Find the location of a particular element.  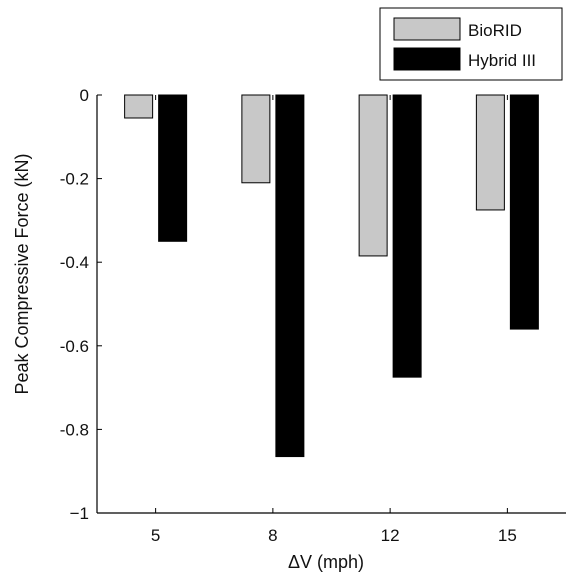

x-tick-label: 5 is located at coordinates (155, 535).